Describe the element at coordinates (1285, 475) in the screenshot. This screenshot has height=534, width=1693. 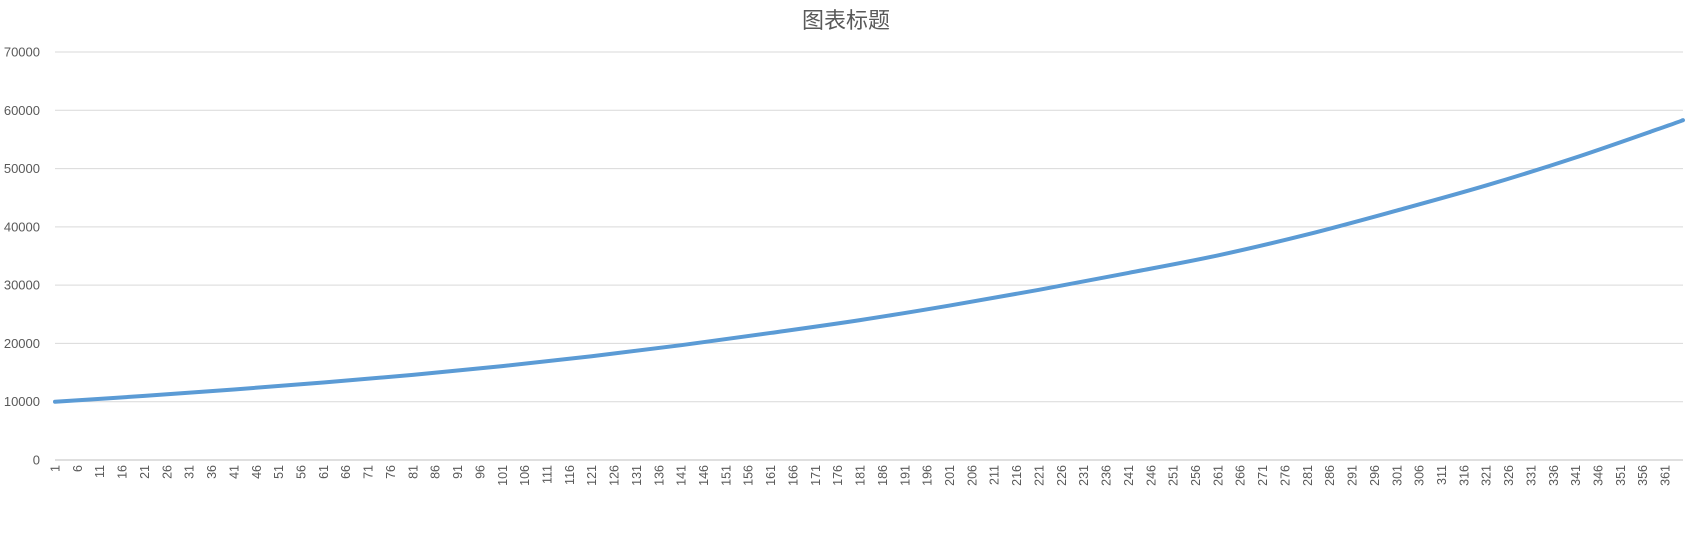
I see `x-tick-label: 276` at that location.